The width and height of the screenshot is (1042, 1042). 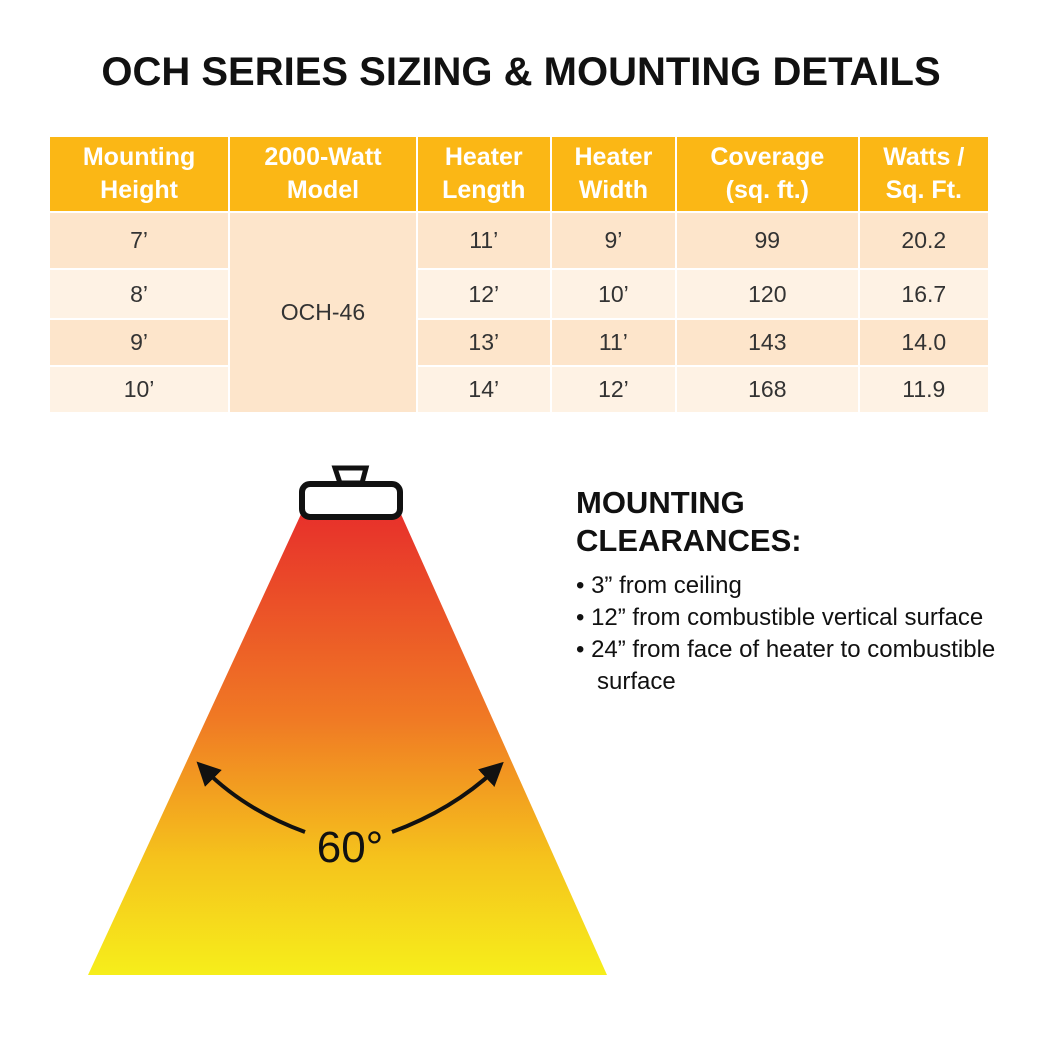 I want to click on cell: 14.0, so click(x=923, y=342).